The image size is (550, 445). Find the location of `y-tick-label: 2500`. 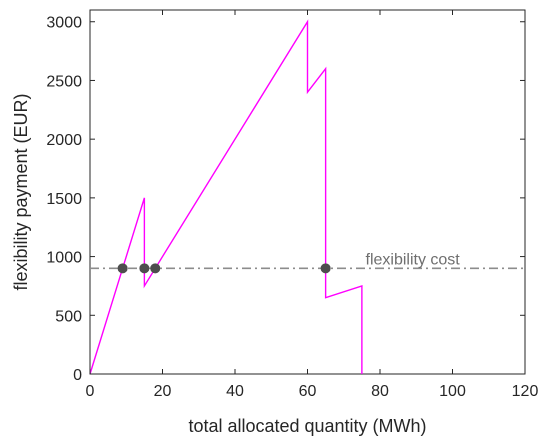

y-tick-label: 2500 is located at coordinates (64, 81).